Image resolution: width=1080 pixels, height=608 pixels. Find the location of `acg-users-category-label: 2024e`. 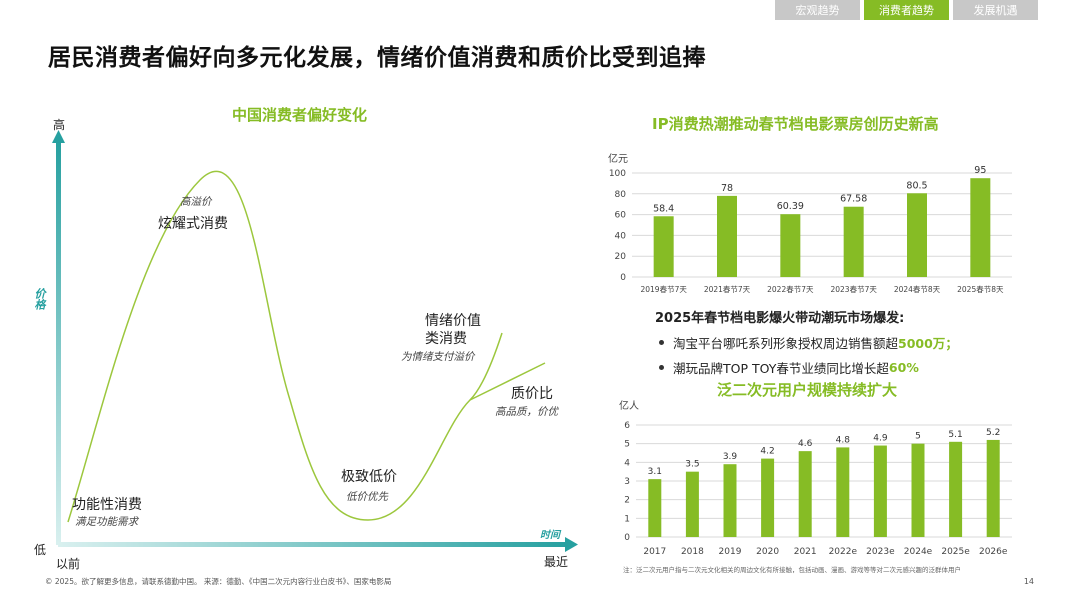

acg-users-category-label: 2024e is located at coordinates (918, 552).